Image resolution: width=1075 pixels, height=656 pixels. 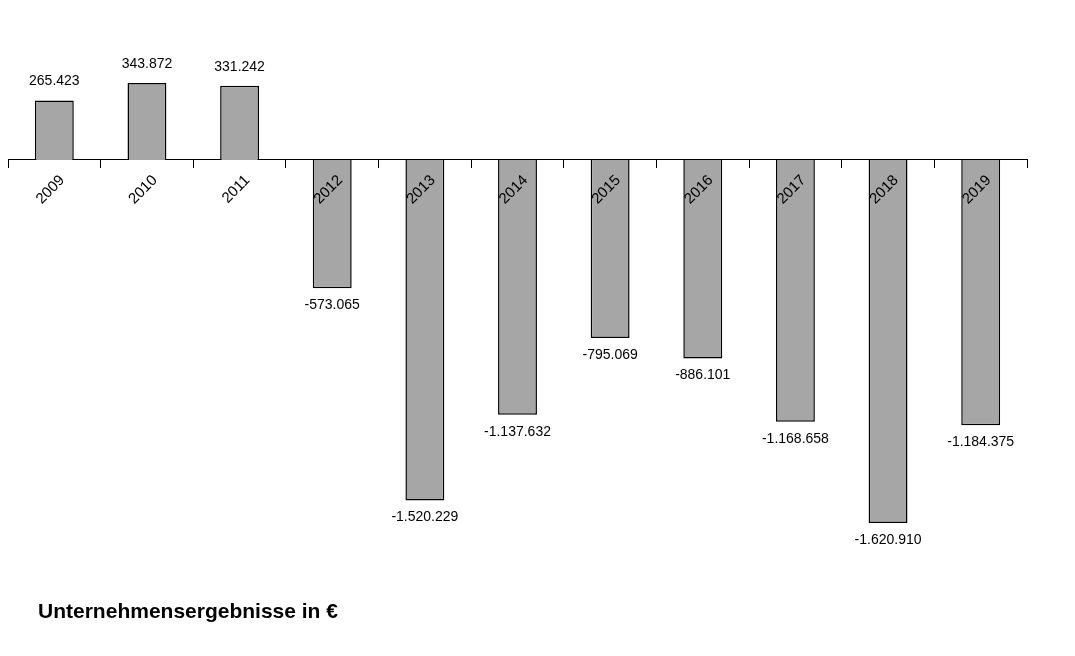 I want to click on data-label: -1.520.229, so click(x=425, y=516).